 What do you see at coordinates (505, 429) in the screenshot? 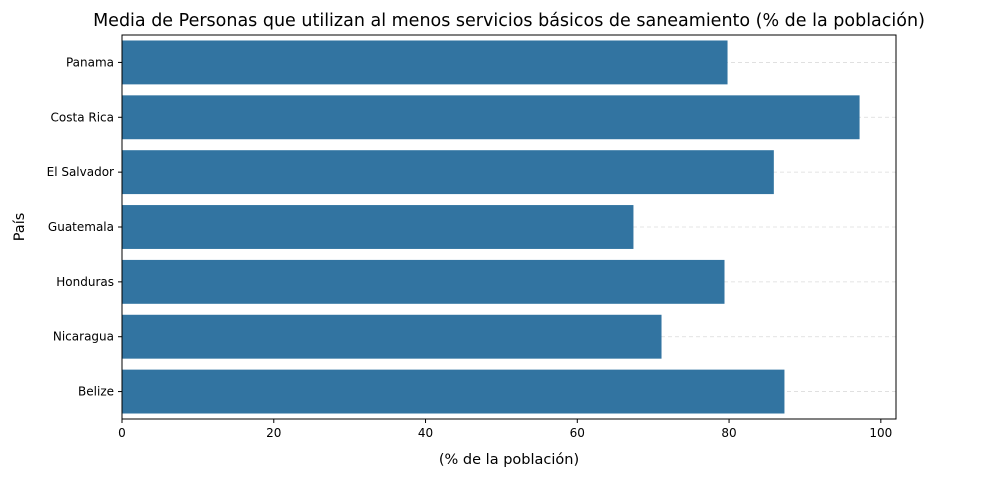
I see `x-axis: 0 20 40 60 80 100` at bounding box center [505, 429].